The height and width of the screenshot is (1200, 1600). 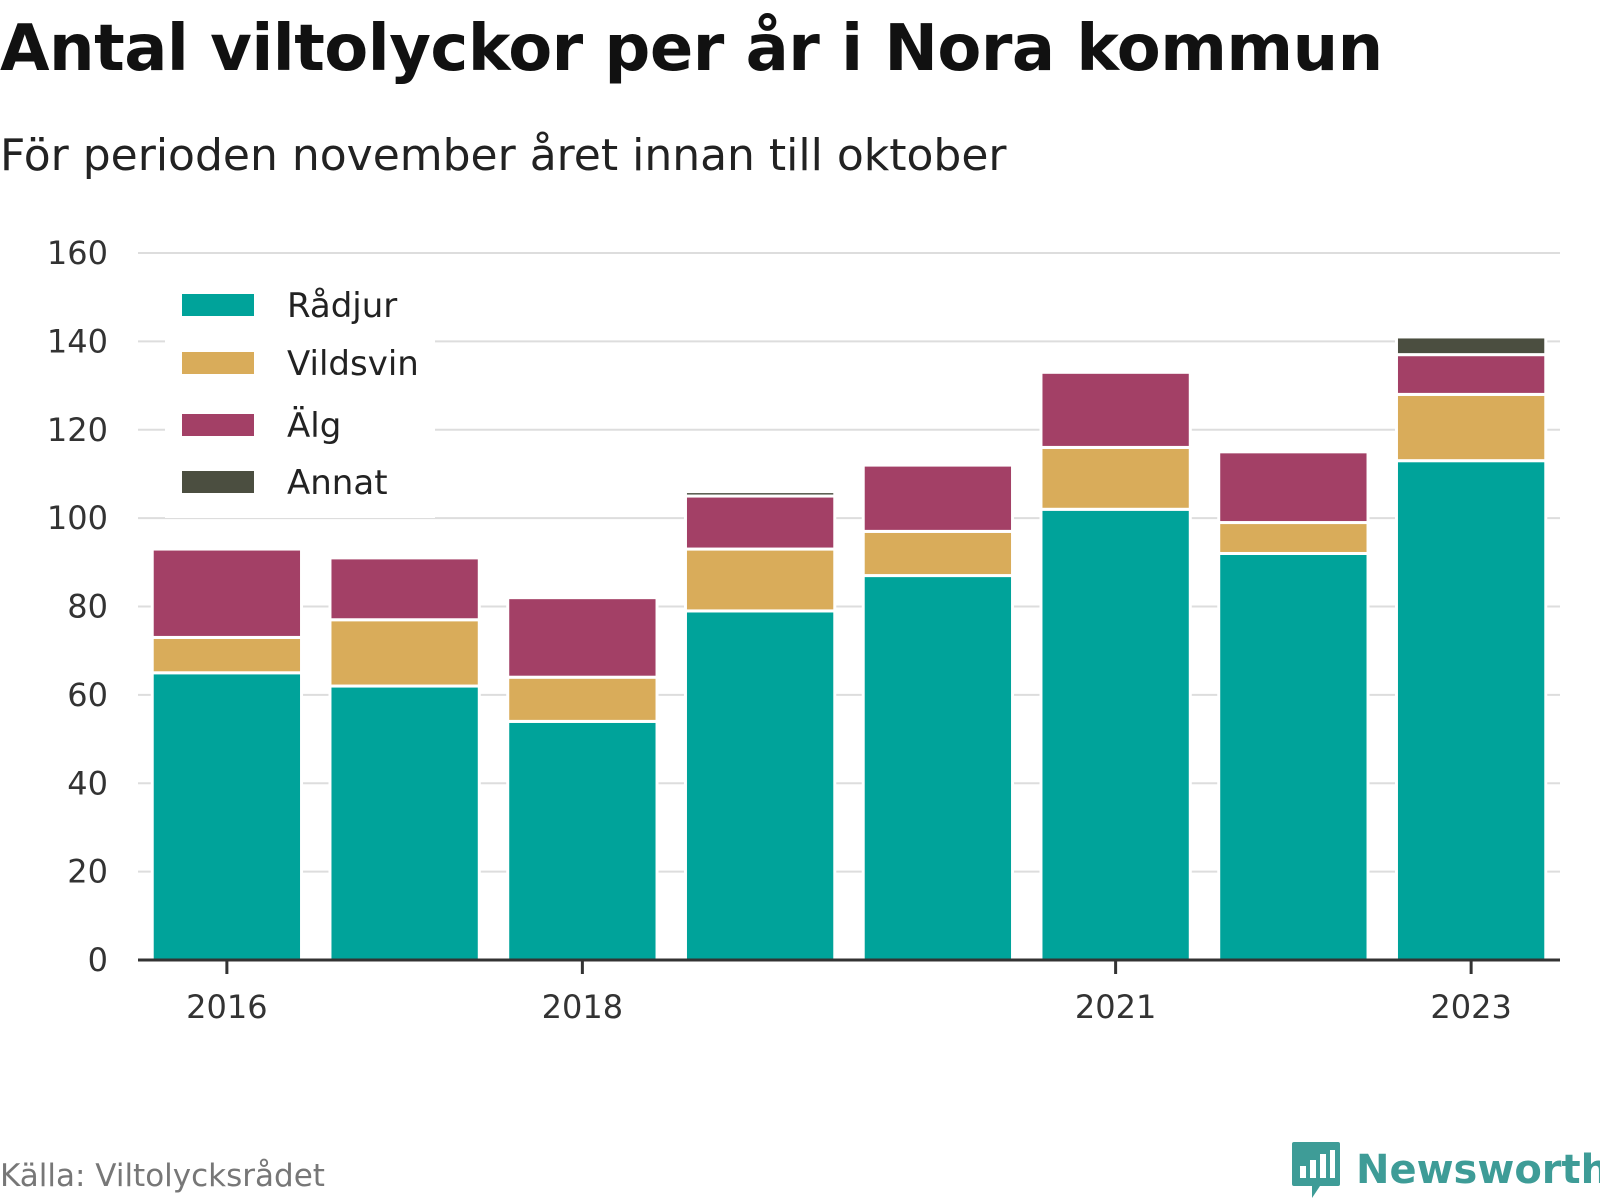 I want to click on x-tick-label: 2021, so click(x=1115, y=1007).